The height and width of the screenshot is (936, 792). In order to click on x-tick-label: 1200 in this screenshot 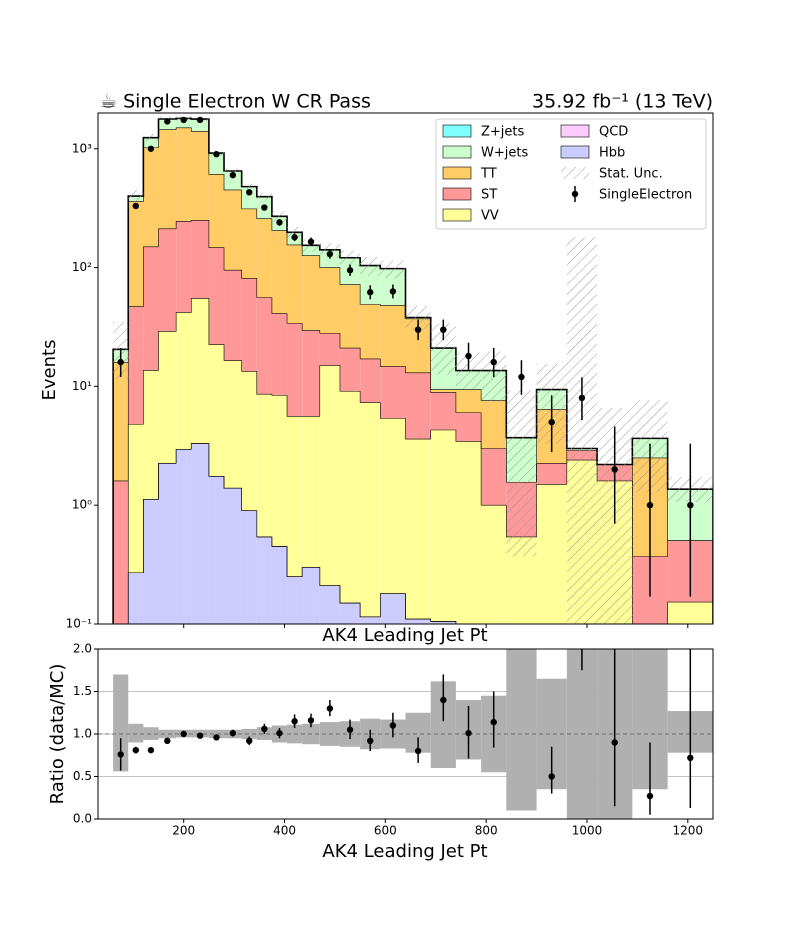, I will do `click(688, 831)`.